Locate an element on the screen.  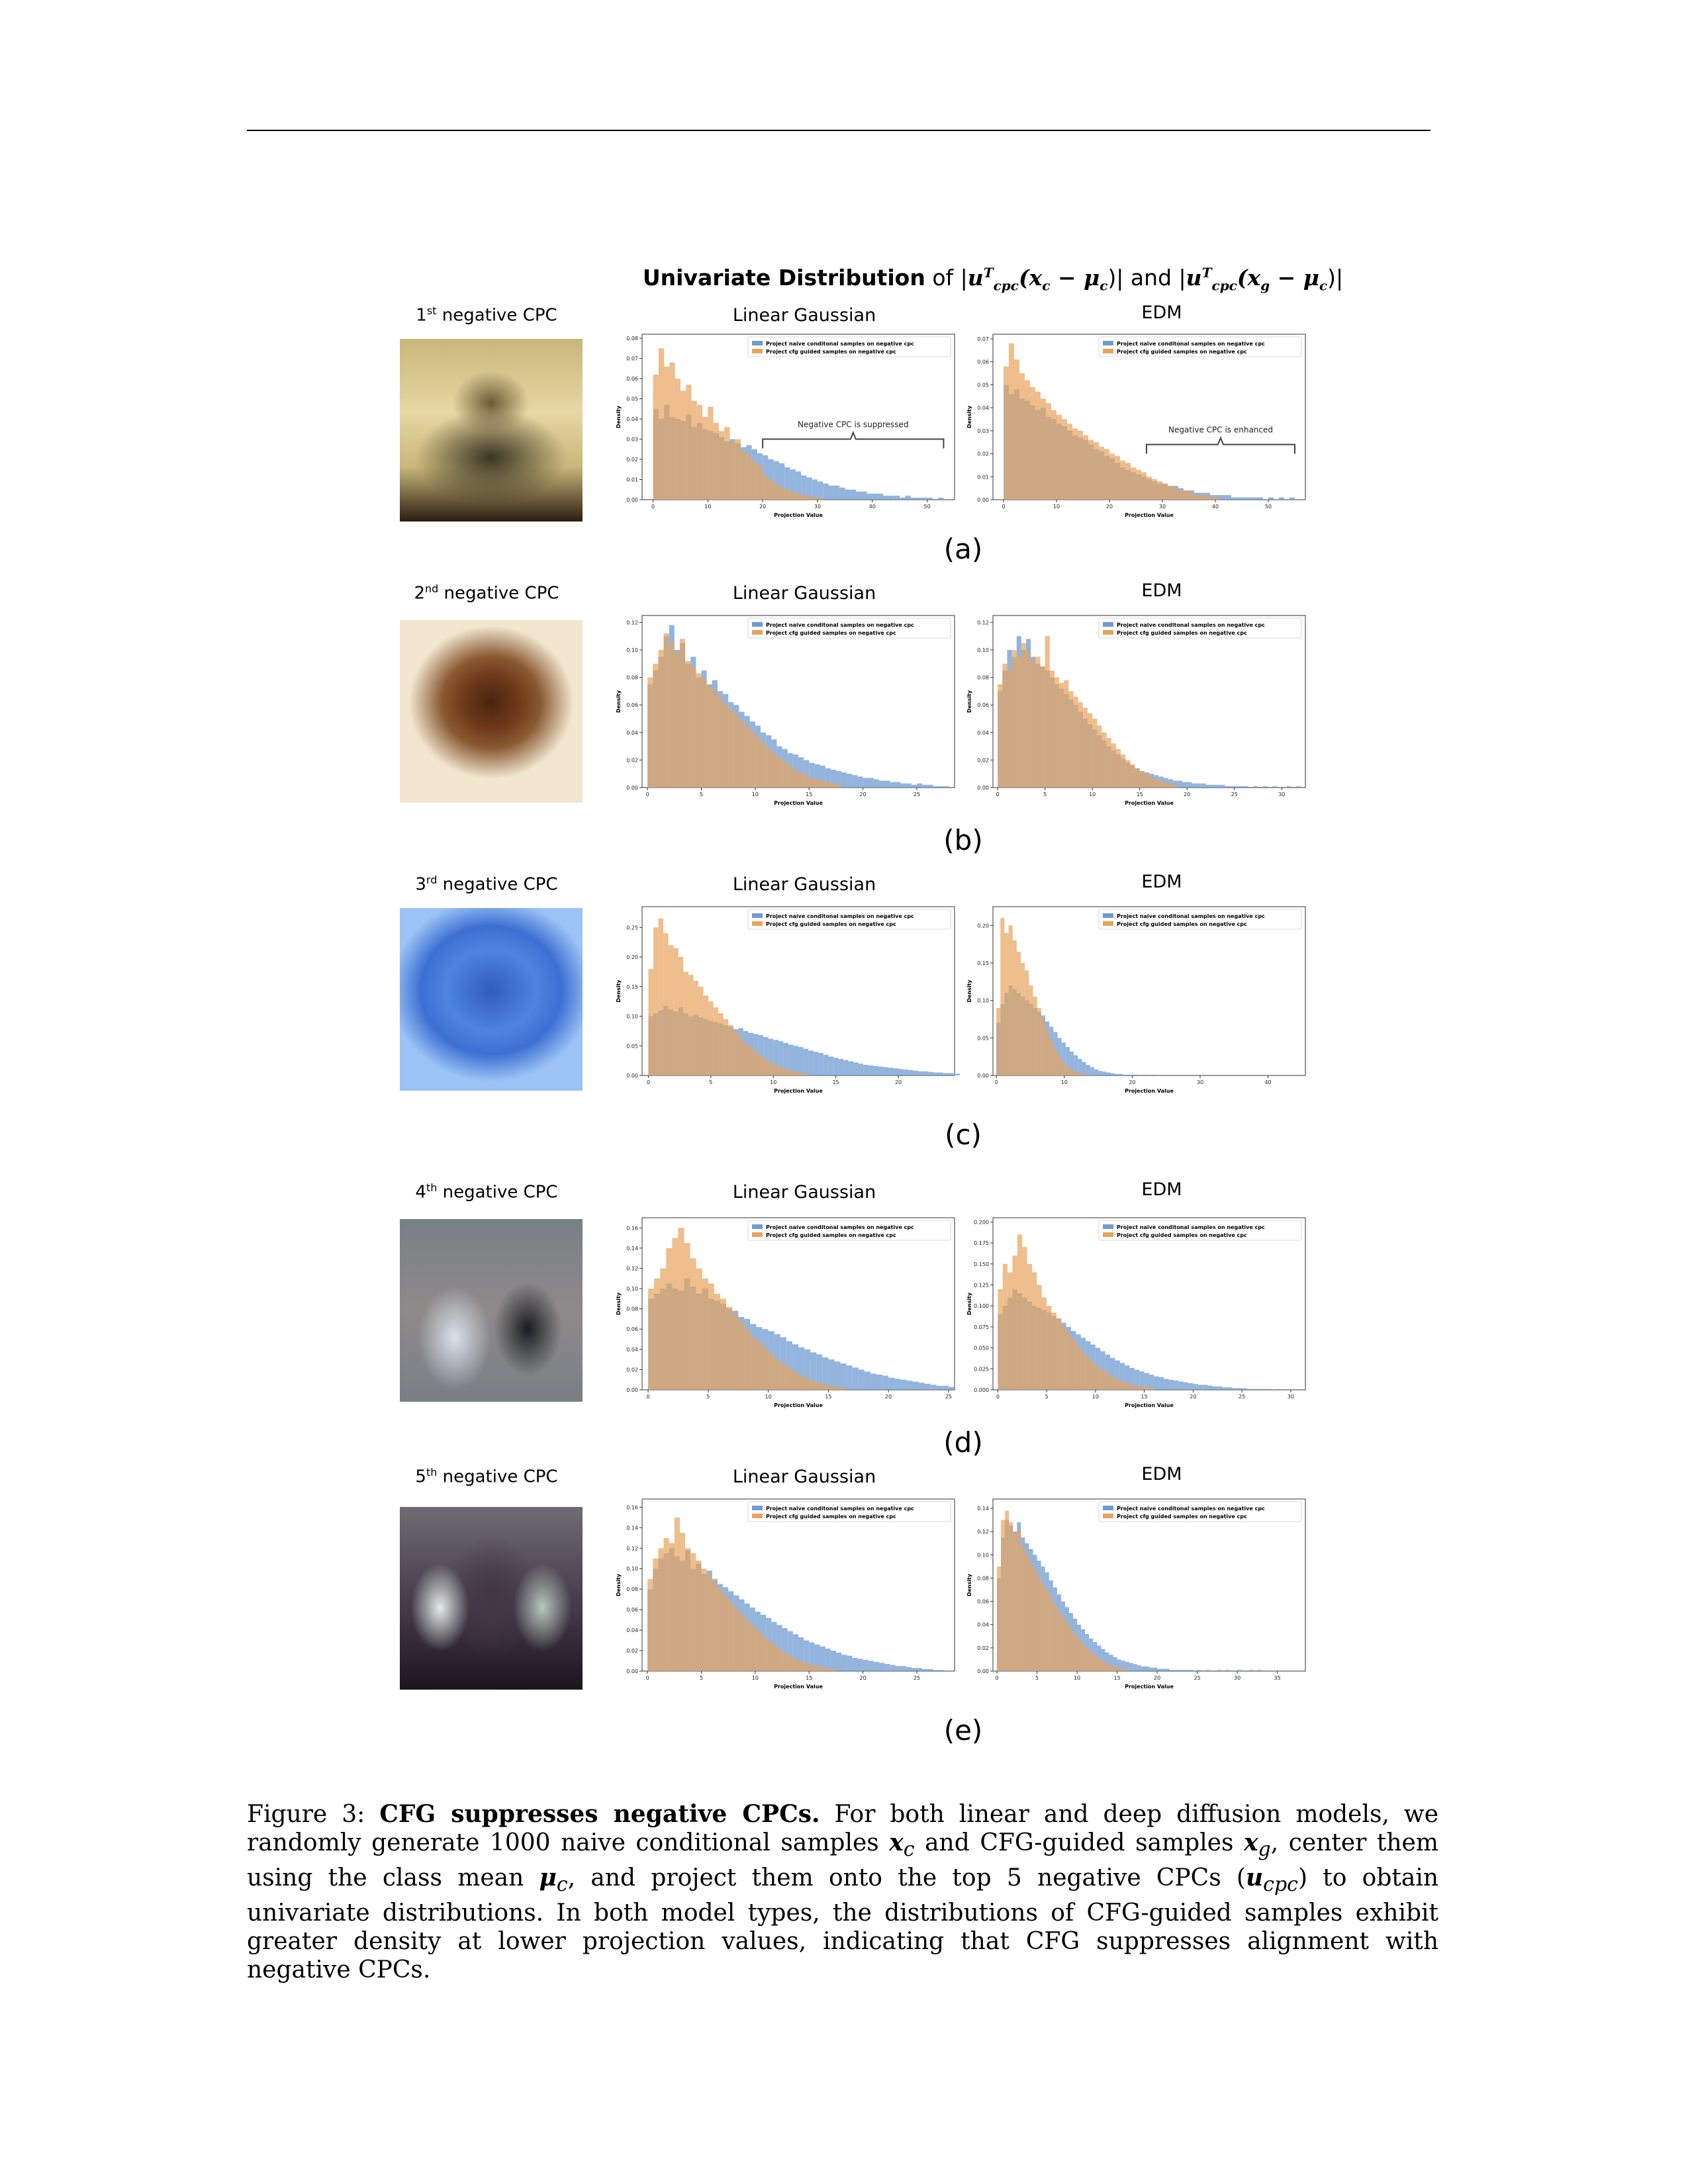
y-tick-label: 0.20 is located at coordinates (632, 957).